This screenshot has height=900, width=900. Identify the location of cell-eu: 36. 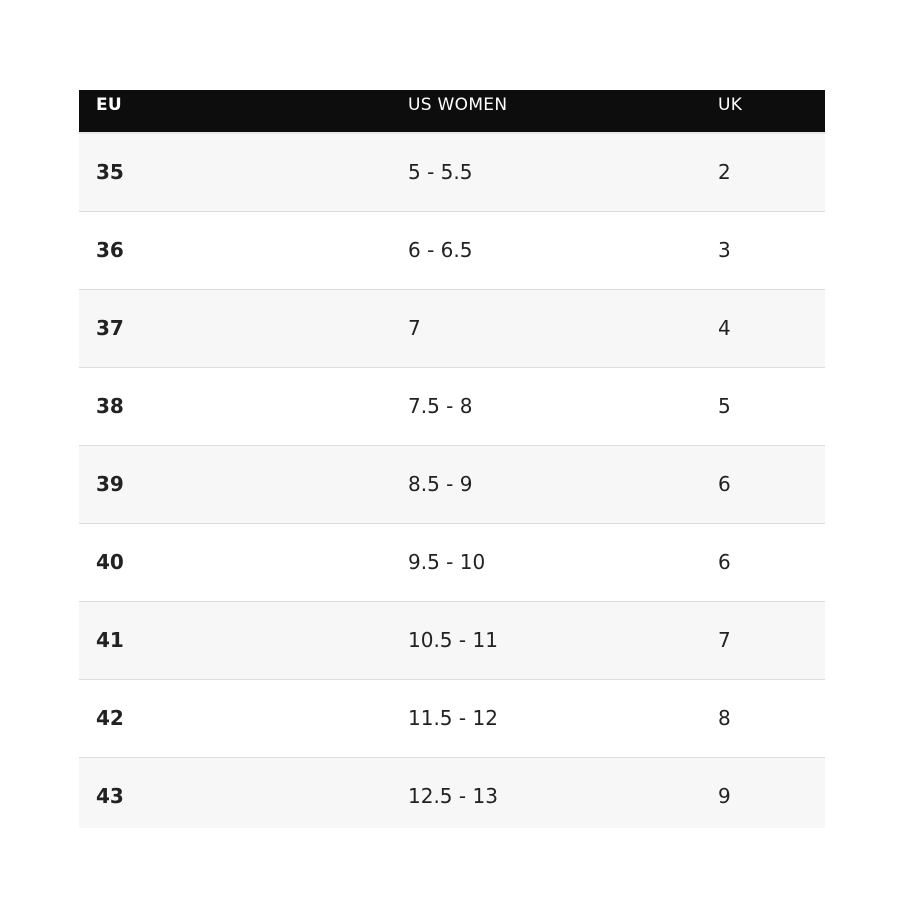
(110, 250).